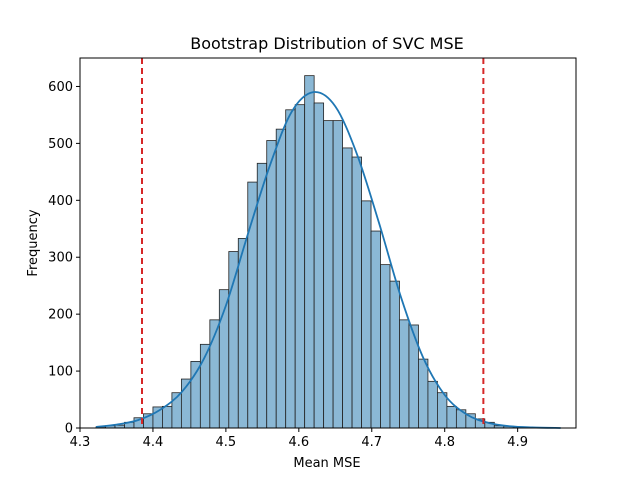 This screenshot has height=480, width=640. I want to click on y-tick-label: 600, so click(60, 87).